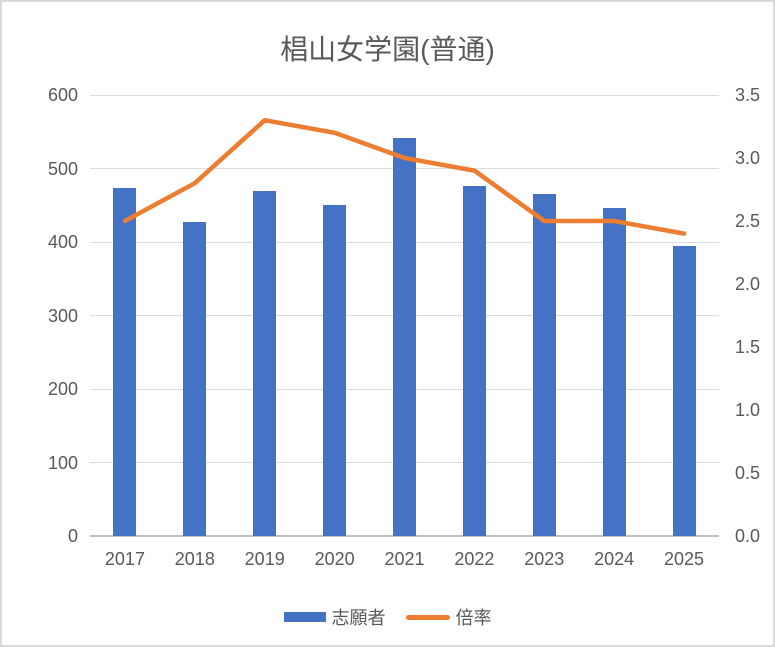 This screenshot has height=647, width=775. Describe the element at coordinates (473, 618) in the screenshot. I see `legend-label-ratio: 倍率` at that location.